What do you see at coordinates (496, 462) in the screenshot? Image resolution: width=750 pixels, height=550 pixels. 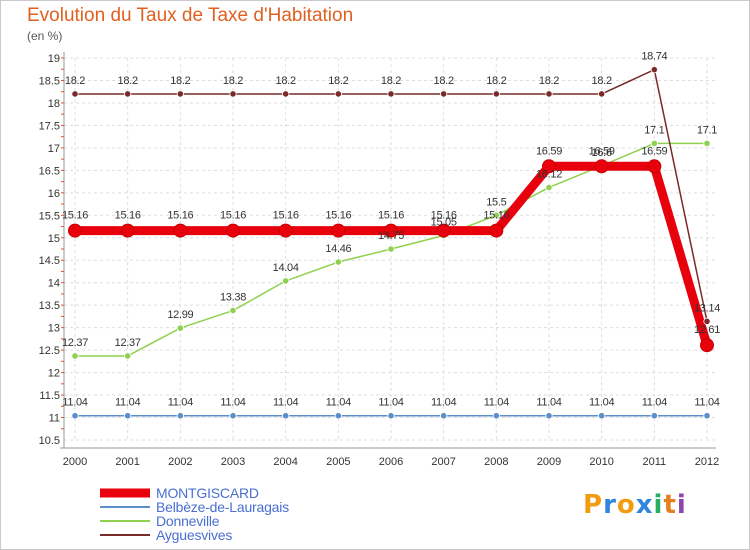 I see `x-tick-label: 2008` at bounding box center [496, 462].